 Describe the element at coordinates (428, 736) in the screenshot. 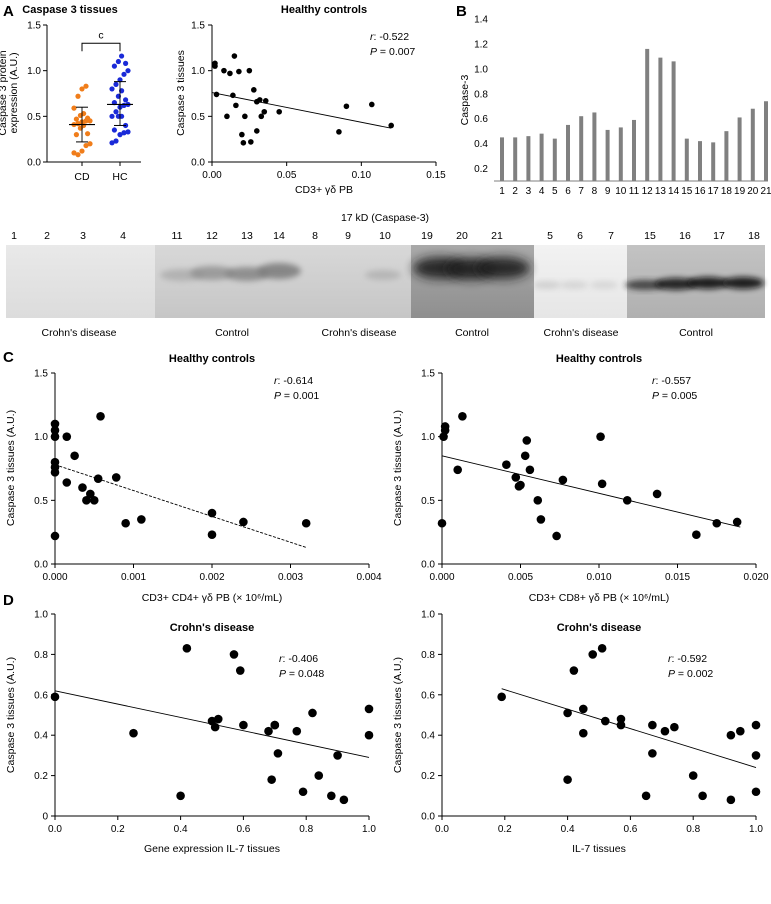

I see `y-tick-label: 0.4` at that location.